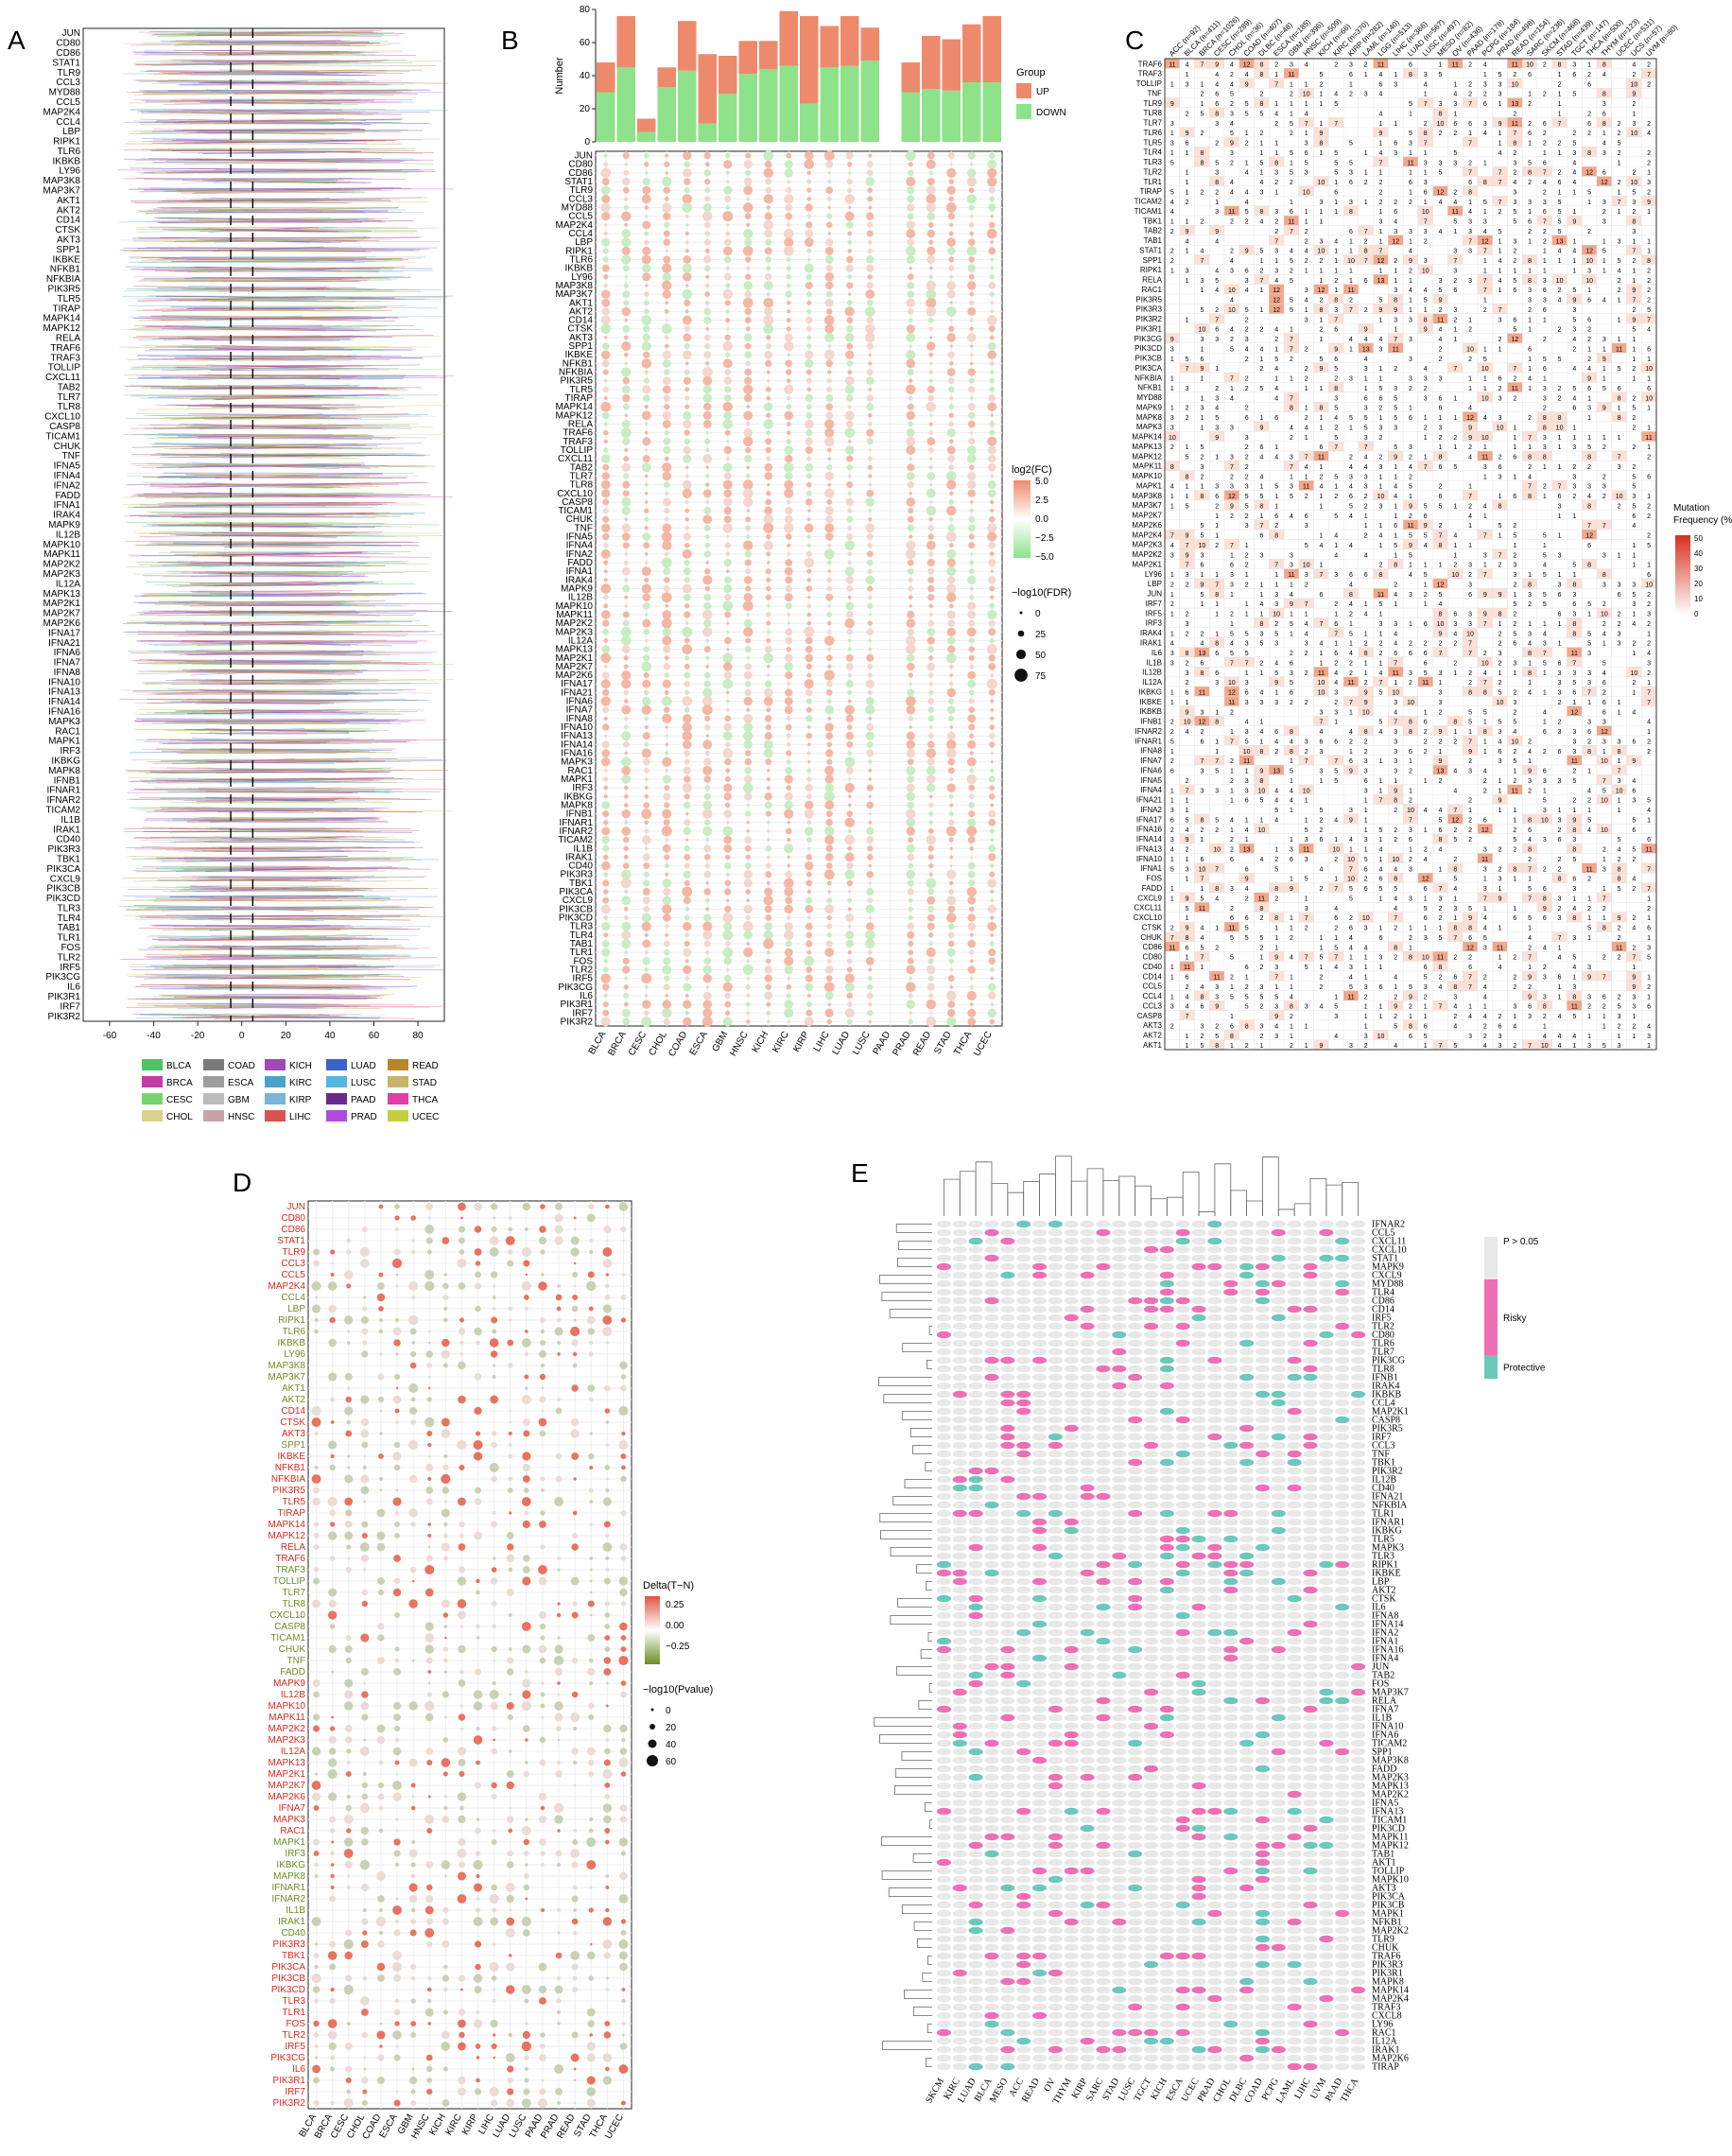  I want to click on gene-label: MAPK8, so click(64, 771).